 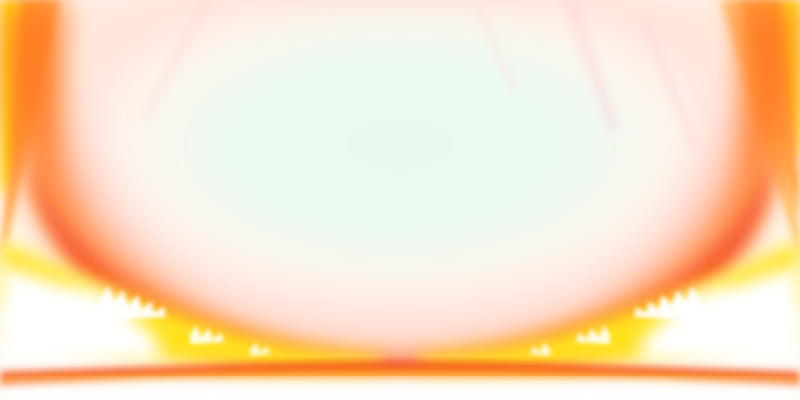 What do you see at coordinates (80, 315) in the screenshot?
I see `white-hot-left` at bounding box center [80, 315].